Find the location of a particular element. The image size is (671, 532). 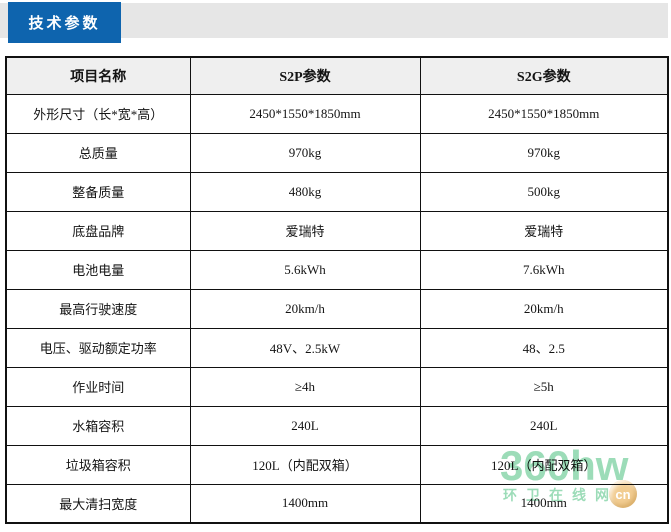

s2g-value-cell: 48、2.5 is located at coordinates (544, 347).